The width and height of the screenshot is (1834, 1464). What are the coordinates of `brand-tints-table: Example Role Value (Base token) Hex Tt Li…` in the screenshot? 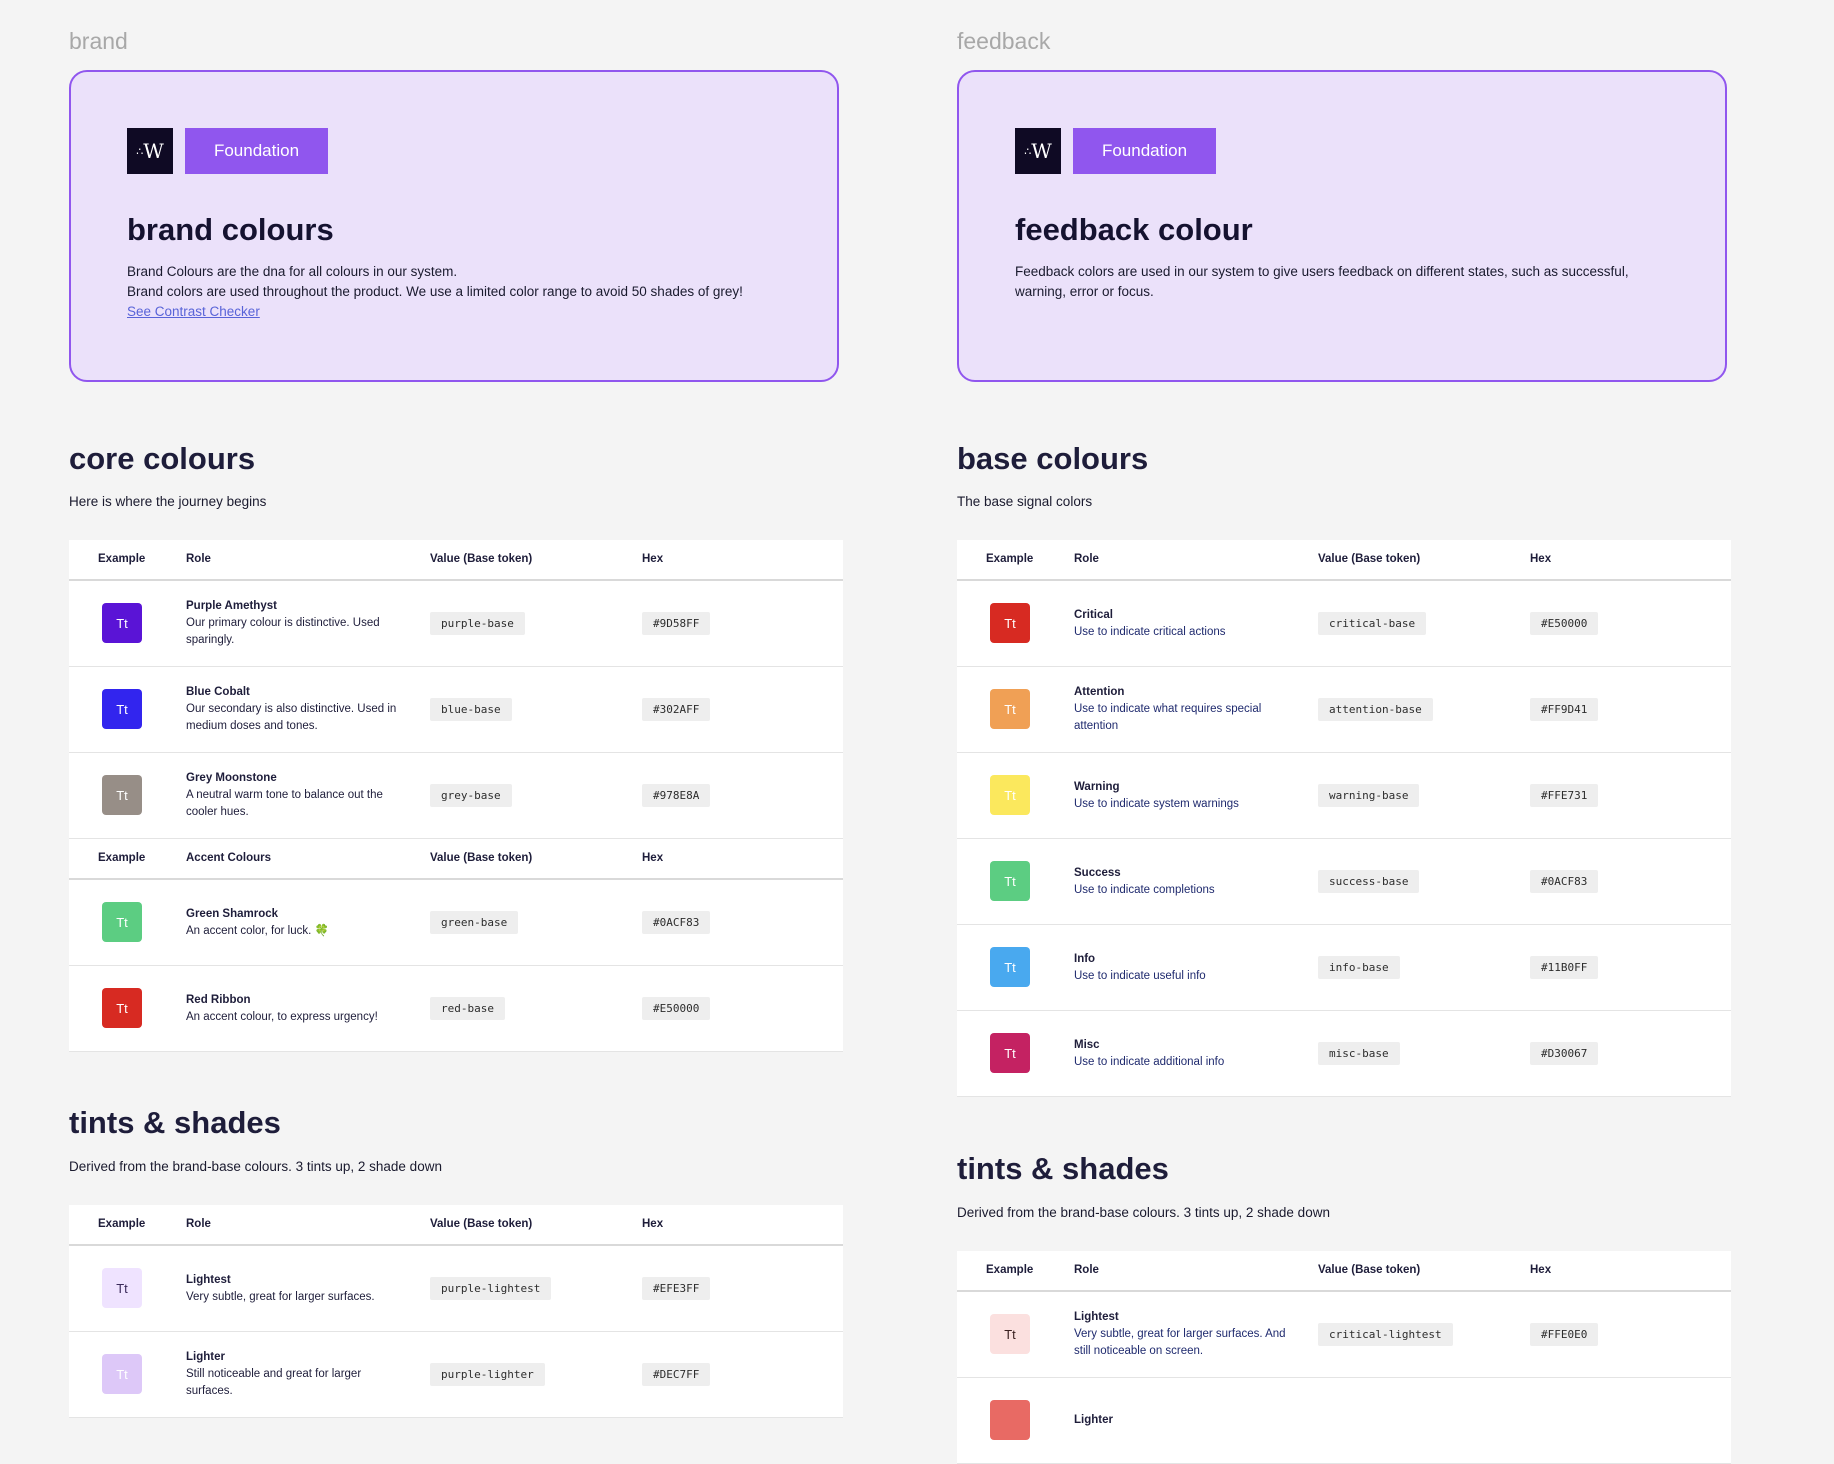 It's located at (456, 1311).